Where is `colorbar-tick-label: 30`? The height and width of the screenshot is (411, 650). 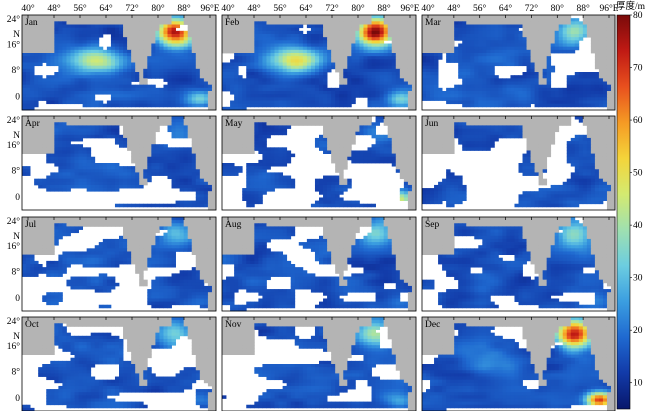 colorbar-tick-label: 30 is located at coordinates (638, 279).